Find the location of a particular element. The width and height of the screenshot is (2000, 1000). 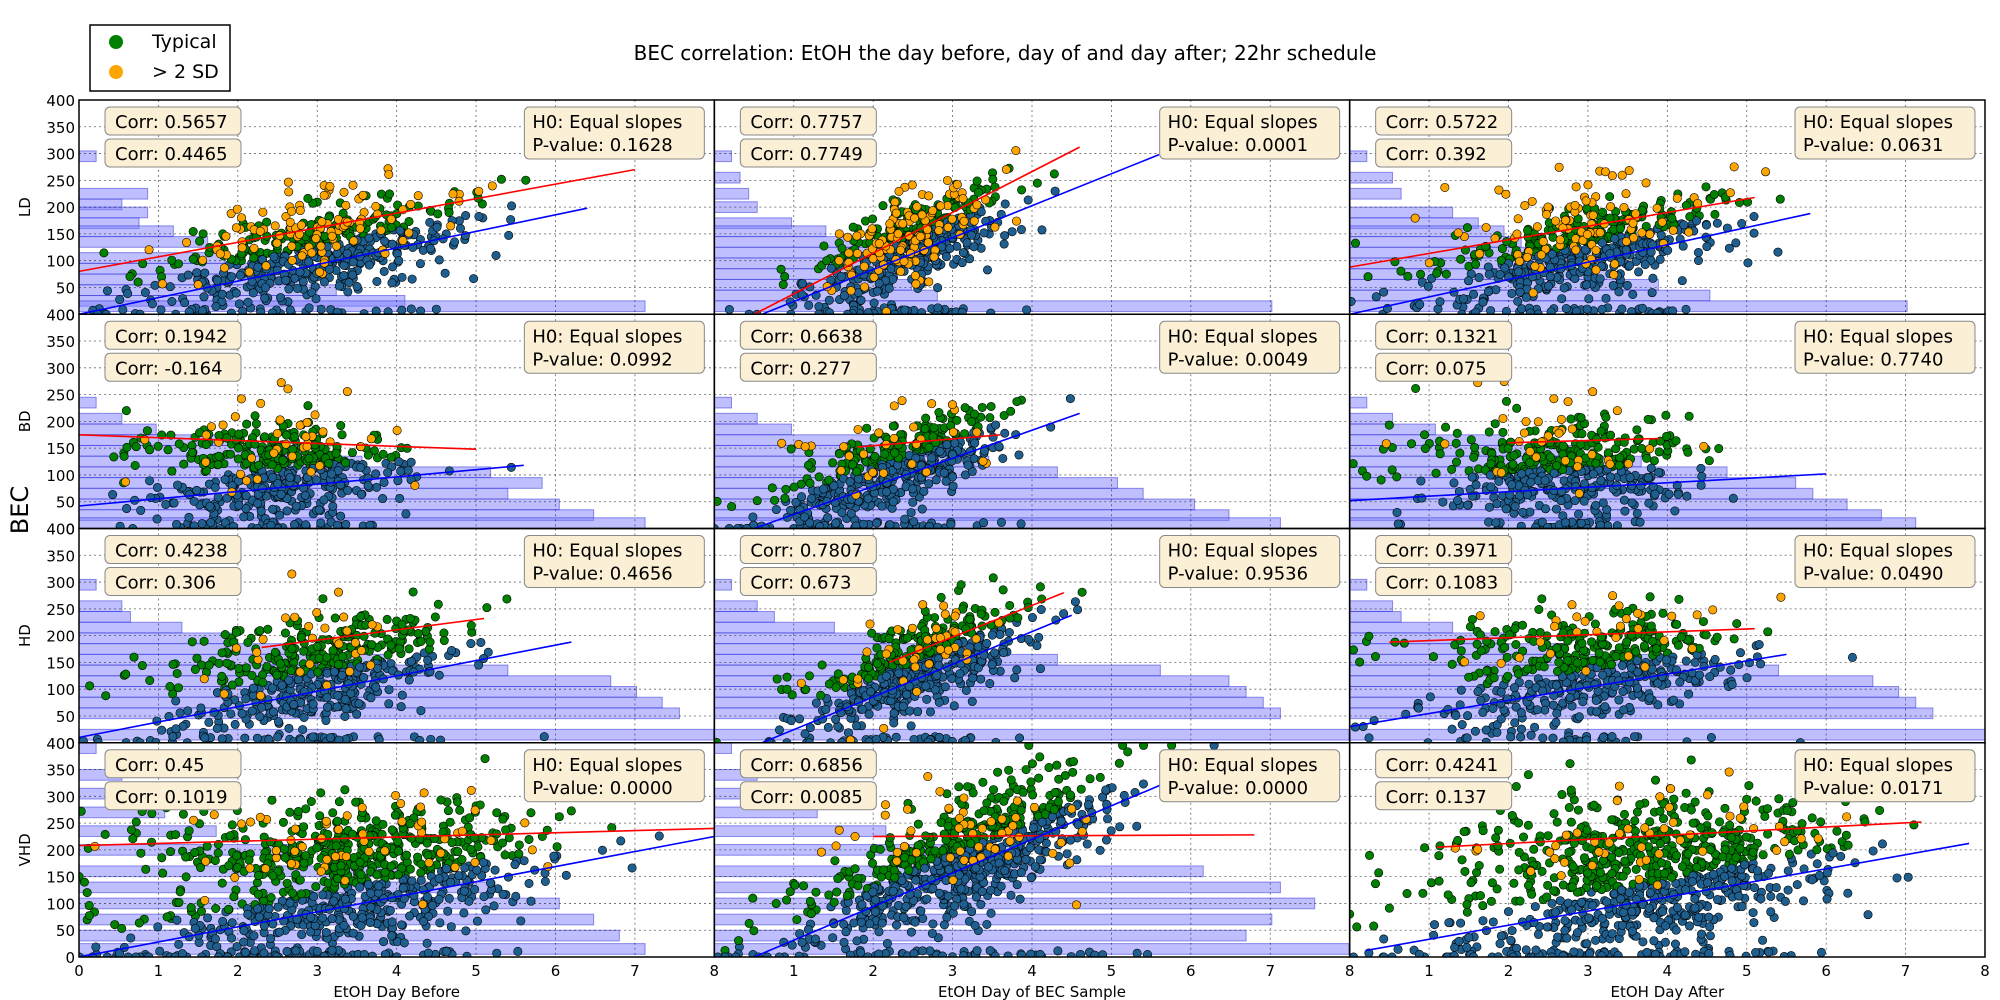

h0-label: H0: Equal slopes is located at coordinates (1878, 122).